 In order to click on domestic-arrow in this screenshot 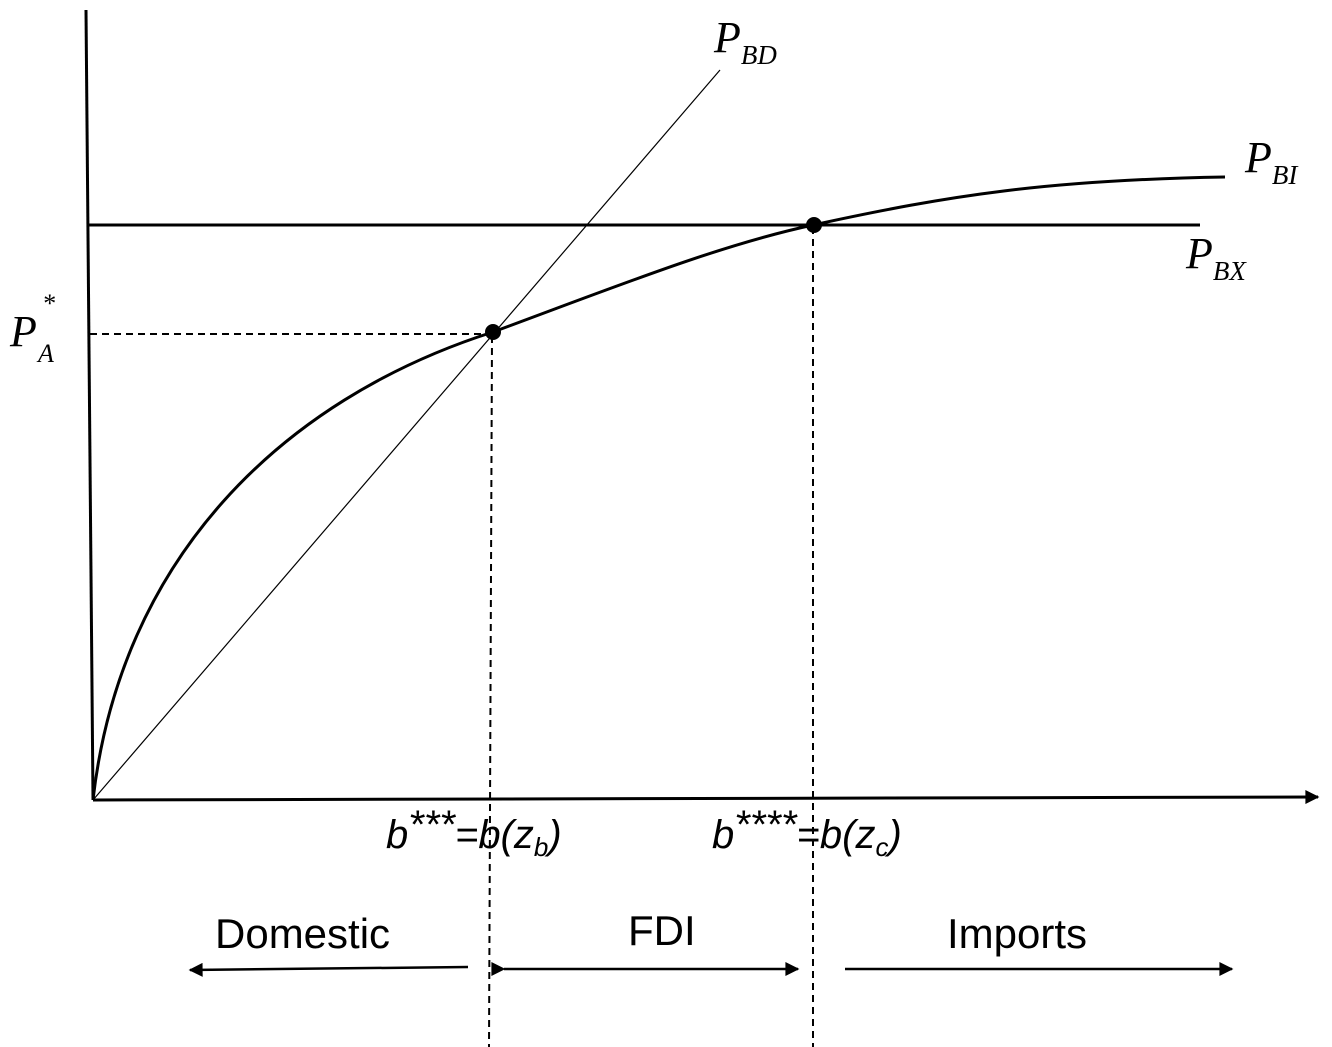, I will do `click(328, 969)`.